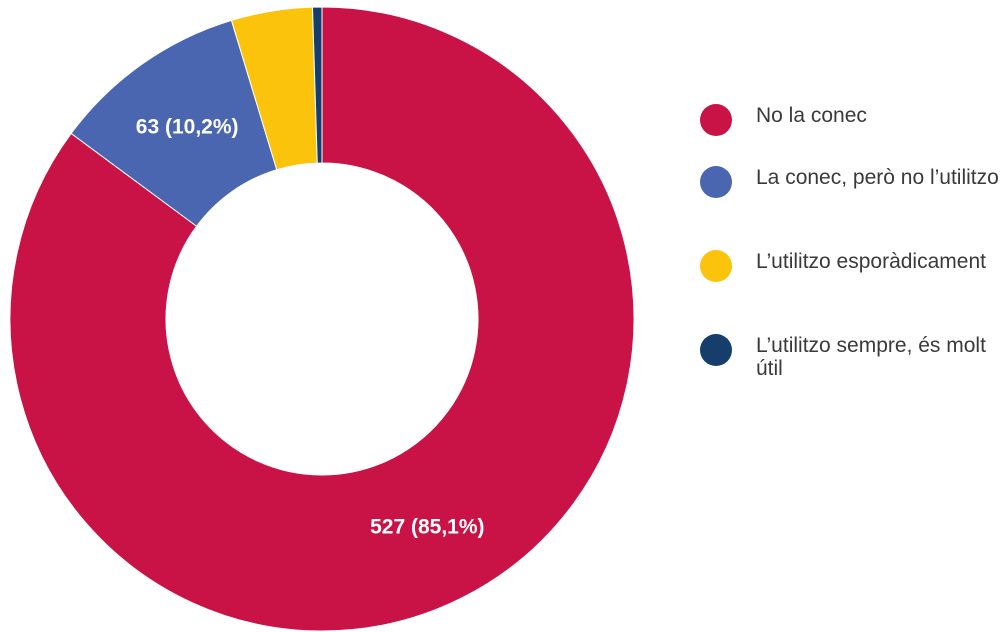 The height and width of the screenshot is (632, 1000). I want to click on legend-item-no-la-conec: No la conec, so click(850, 120).